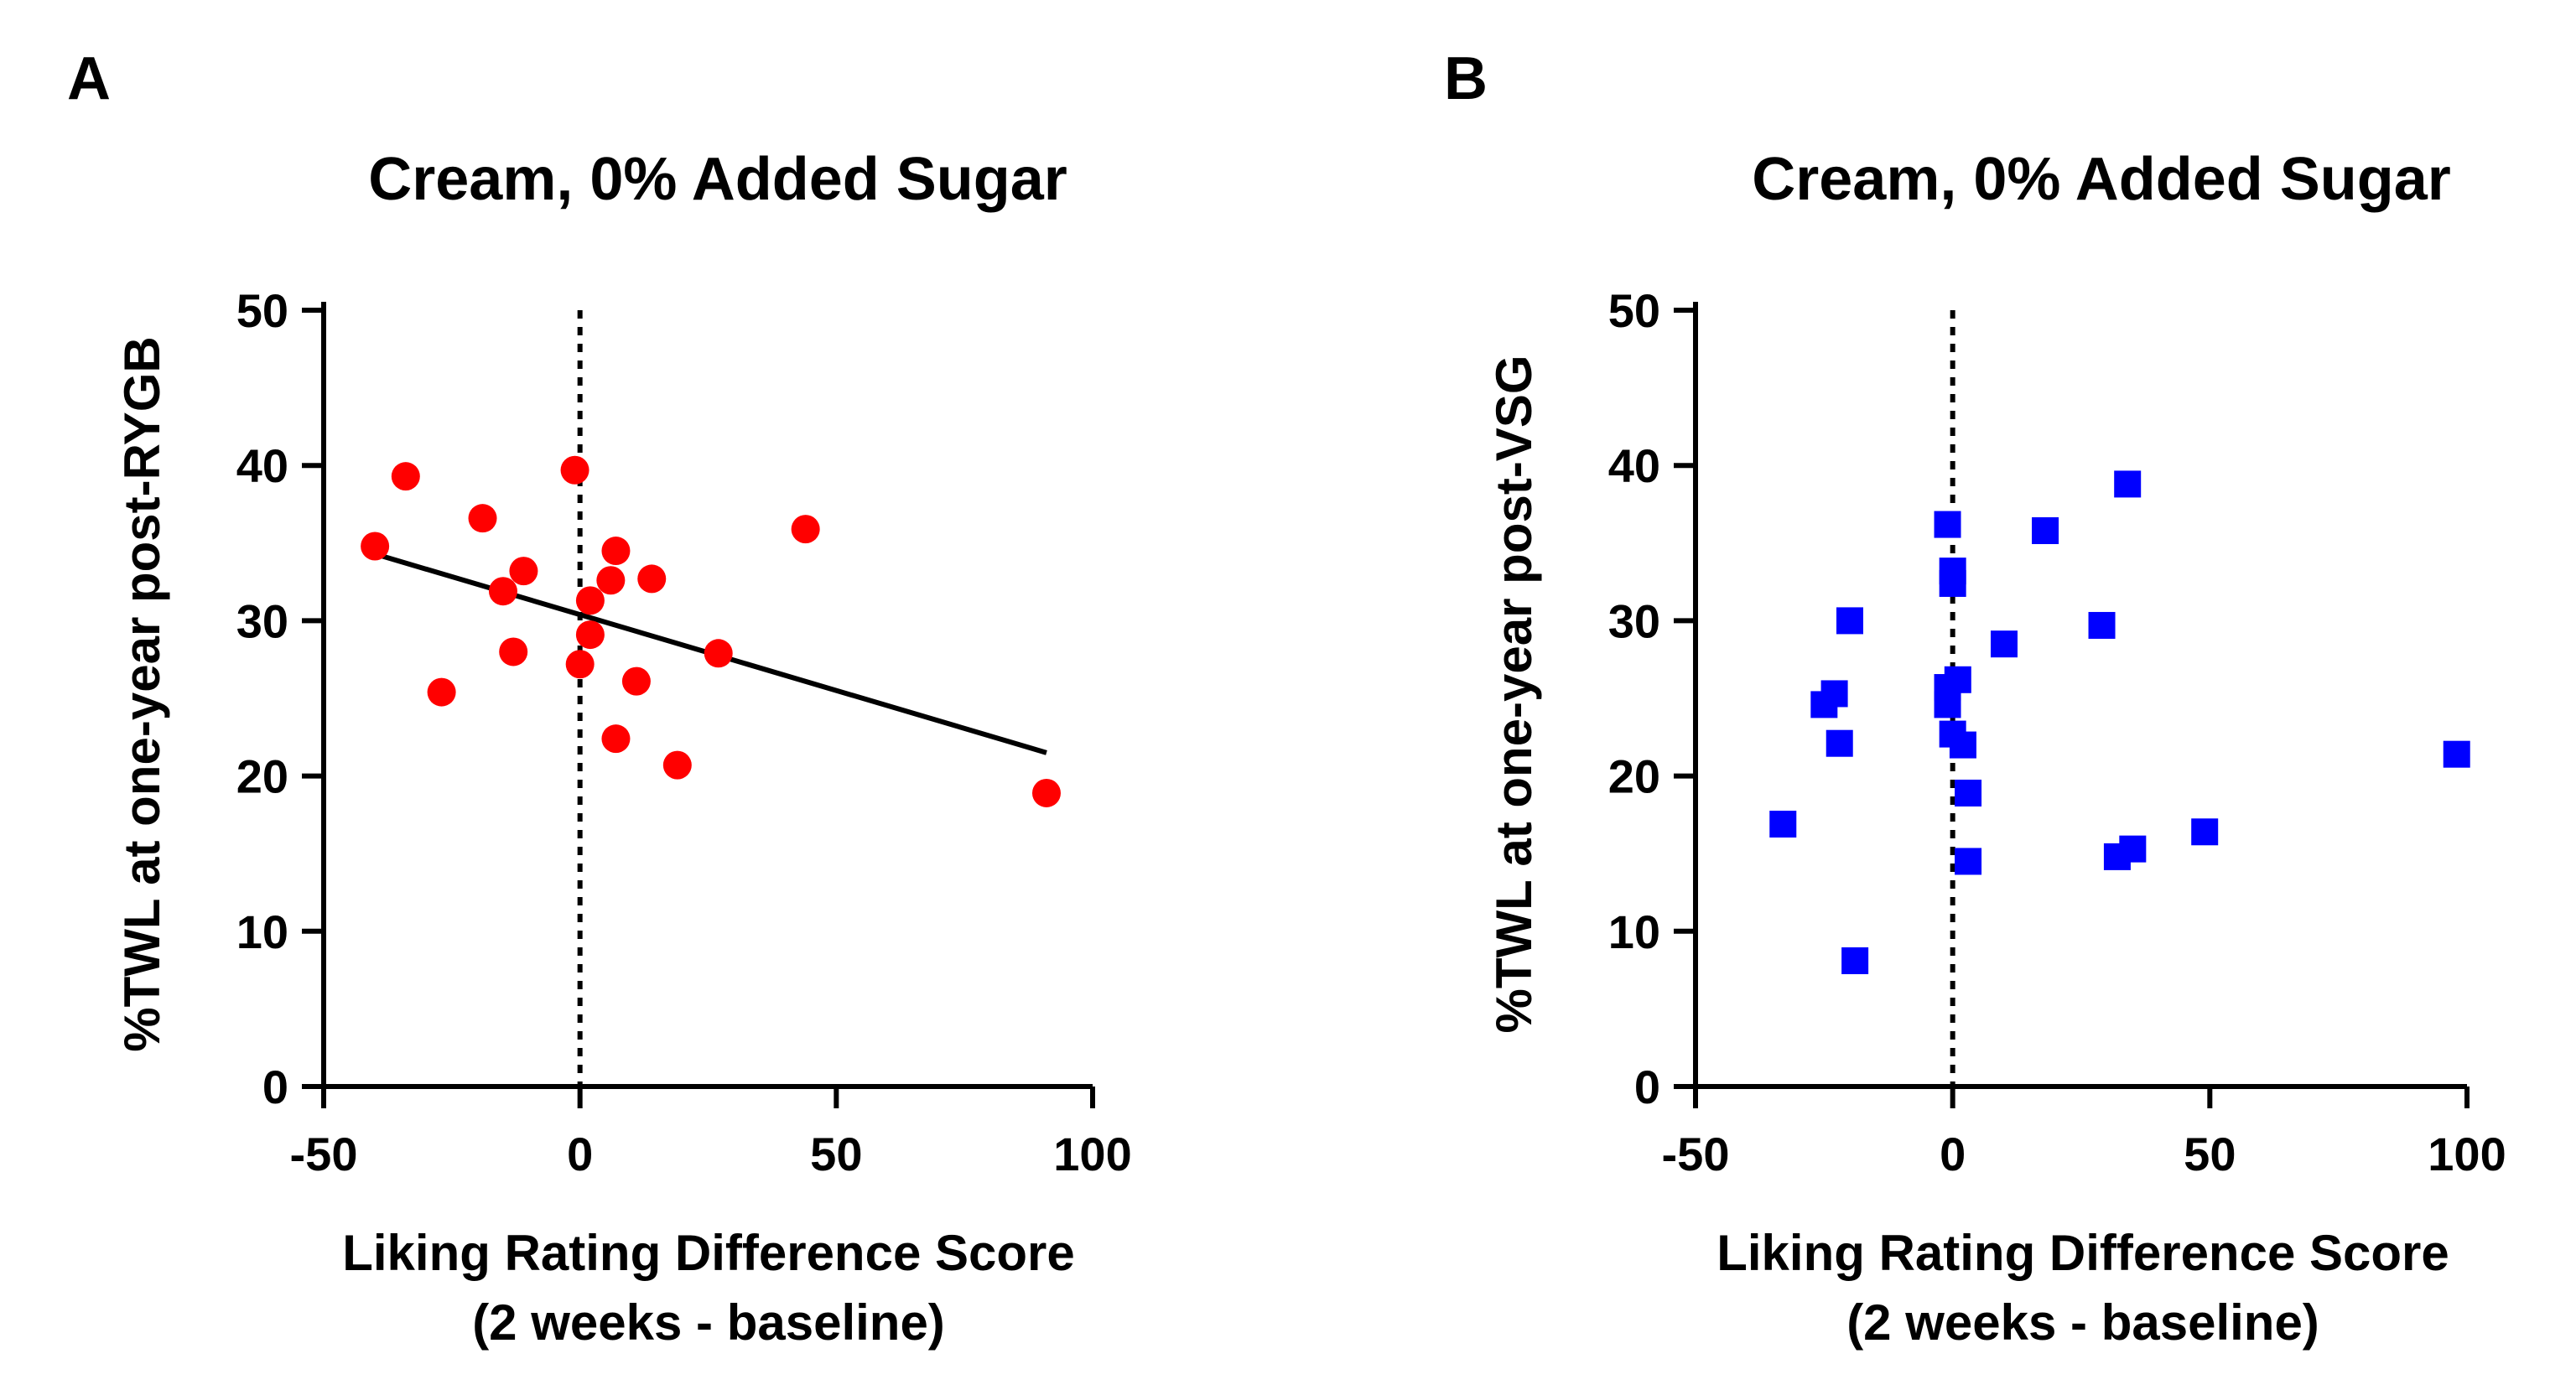 The height and width of the screenshot is (1390, 2576). I want to click on panel-b-x-tick-label: 100, so click(2467, 1154).